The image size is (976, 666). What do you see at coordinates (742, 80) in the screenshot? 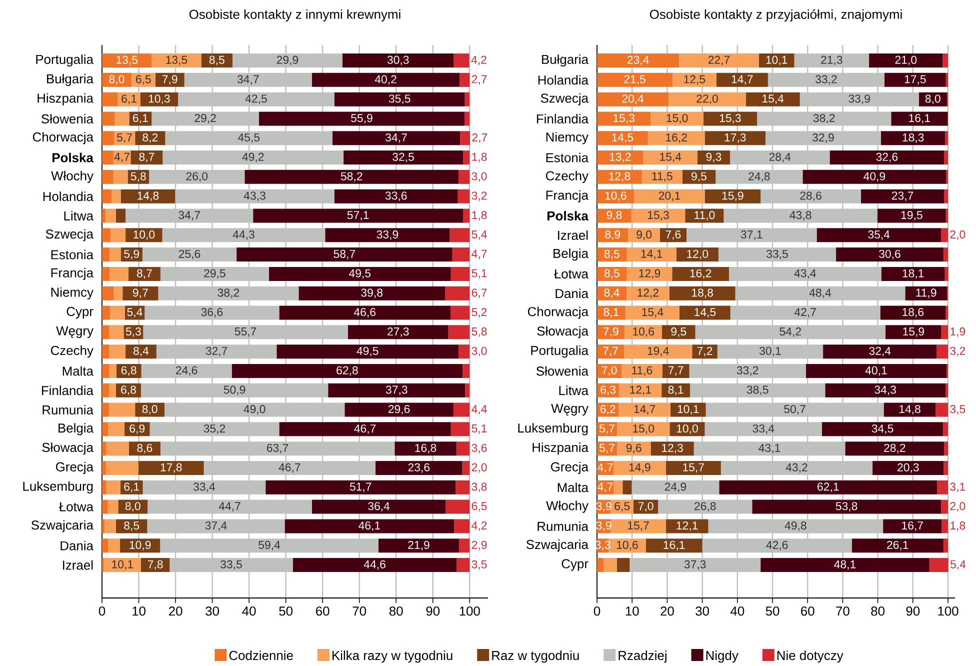
I see `data-label: 14,7` at bounding box center [742, 80].